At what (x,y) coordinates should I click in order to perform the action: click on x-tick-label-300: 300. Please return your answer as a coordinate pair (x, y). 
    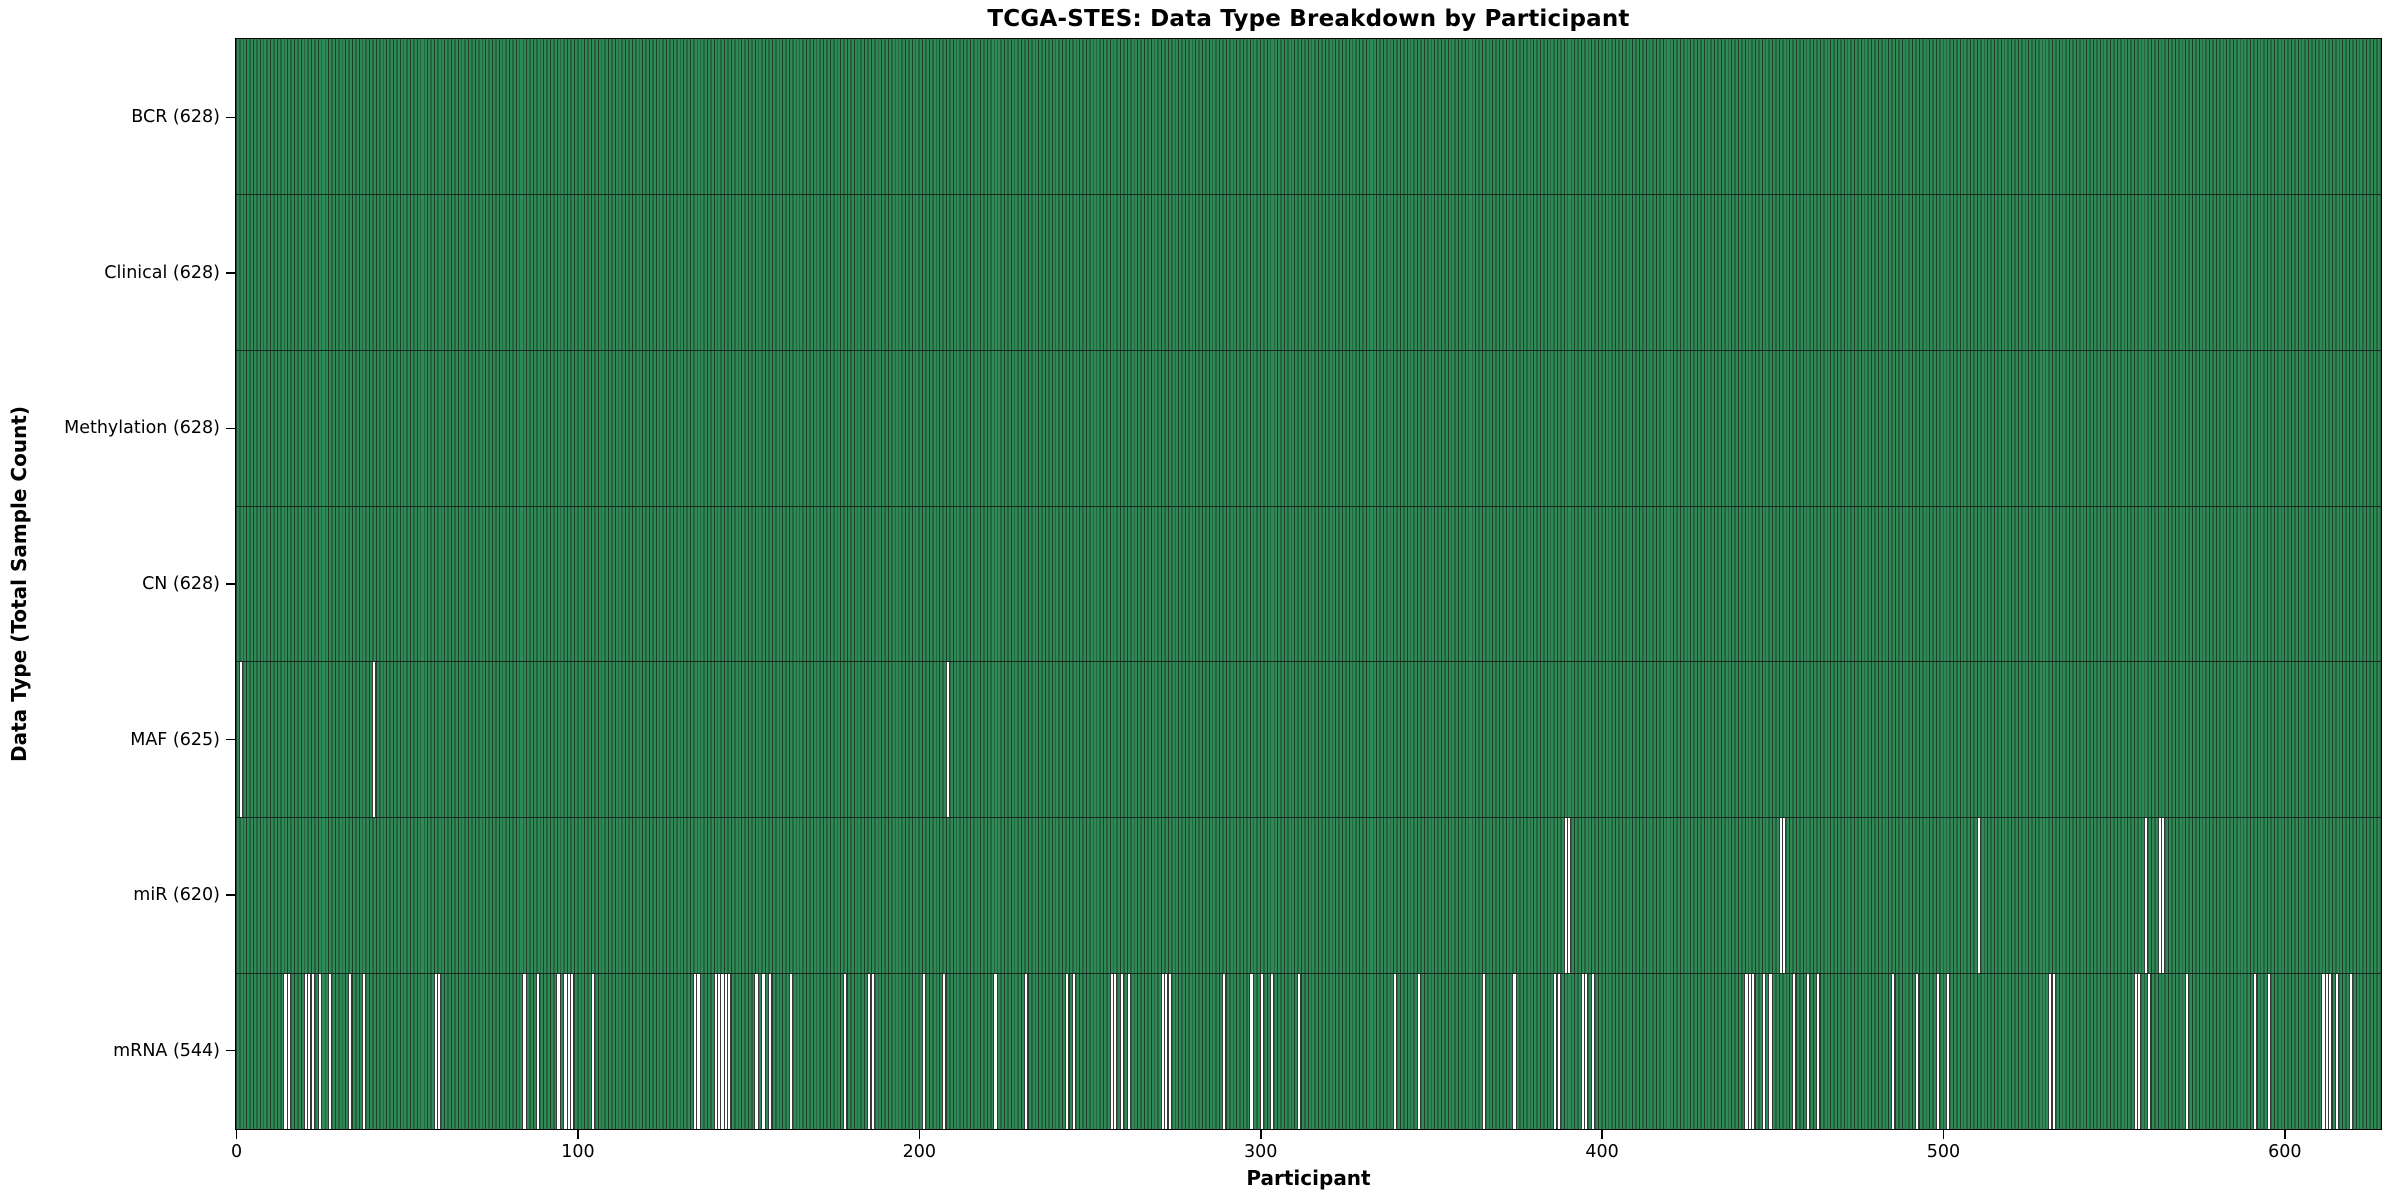
    Looking at the image, I should click on (1261, 1152).